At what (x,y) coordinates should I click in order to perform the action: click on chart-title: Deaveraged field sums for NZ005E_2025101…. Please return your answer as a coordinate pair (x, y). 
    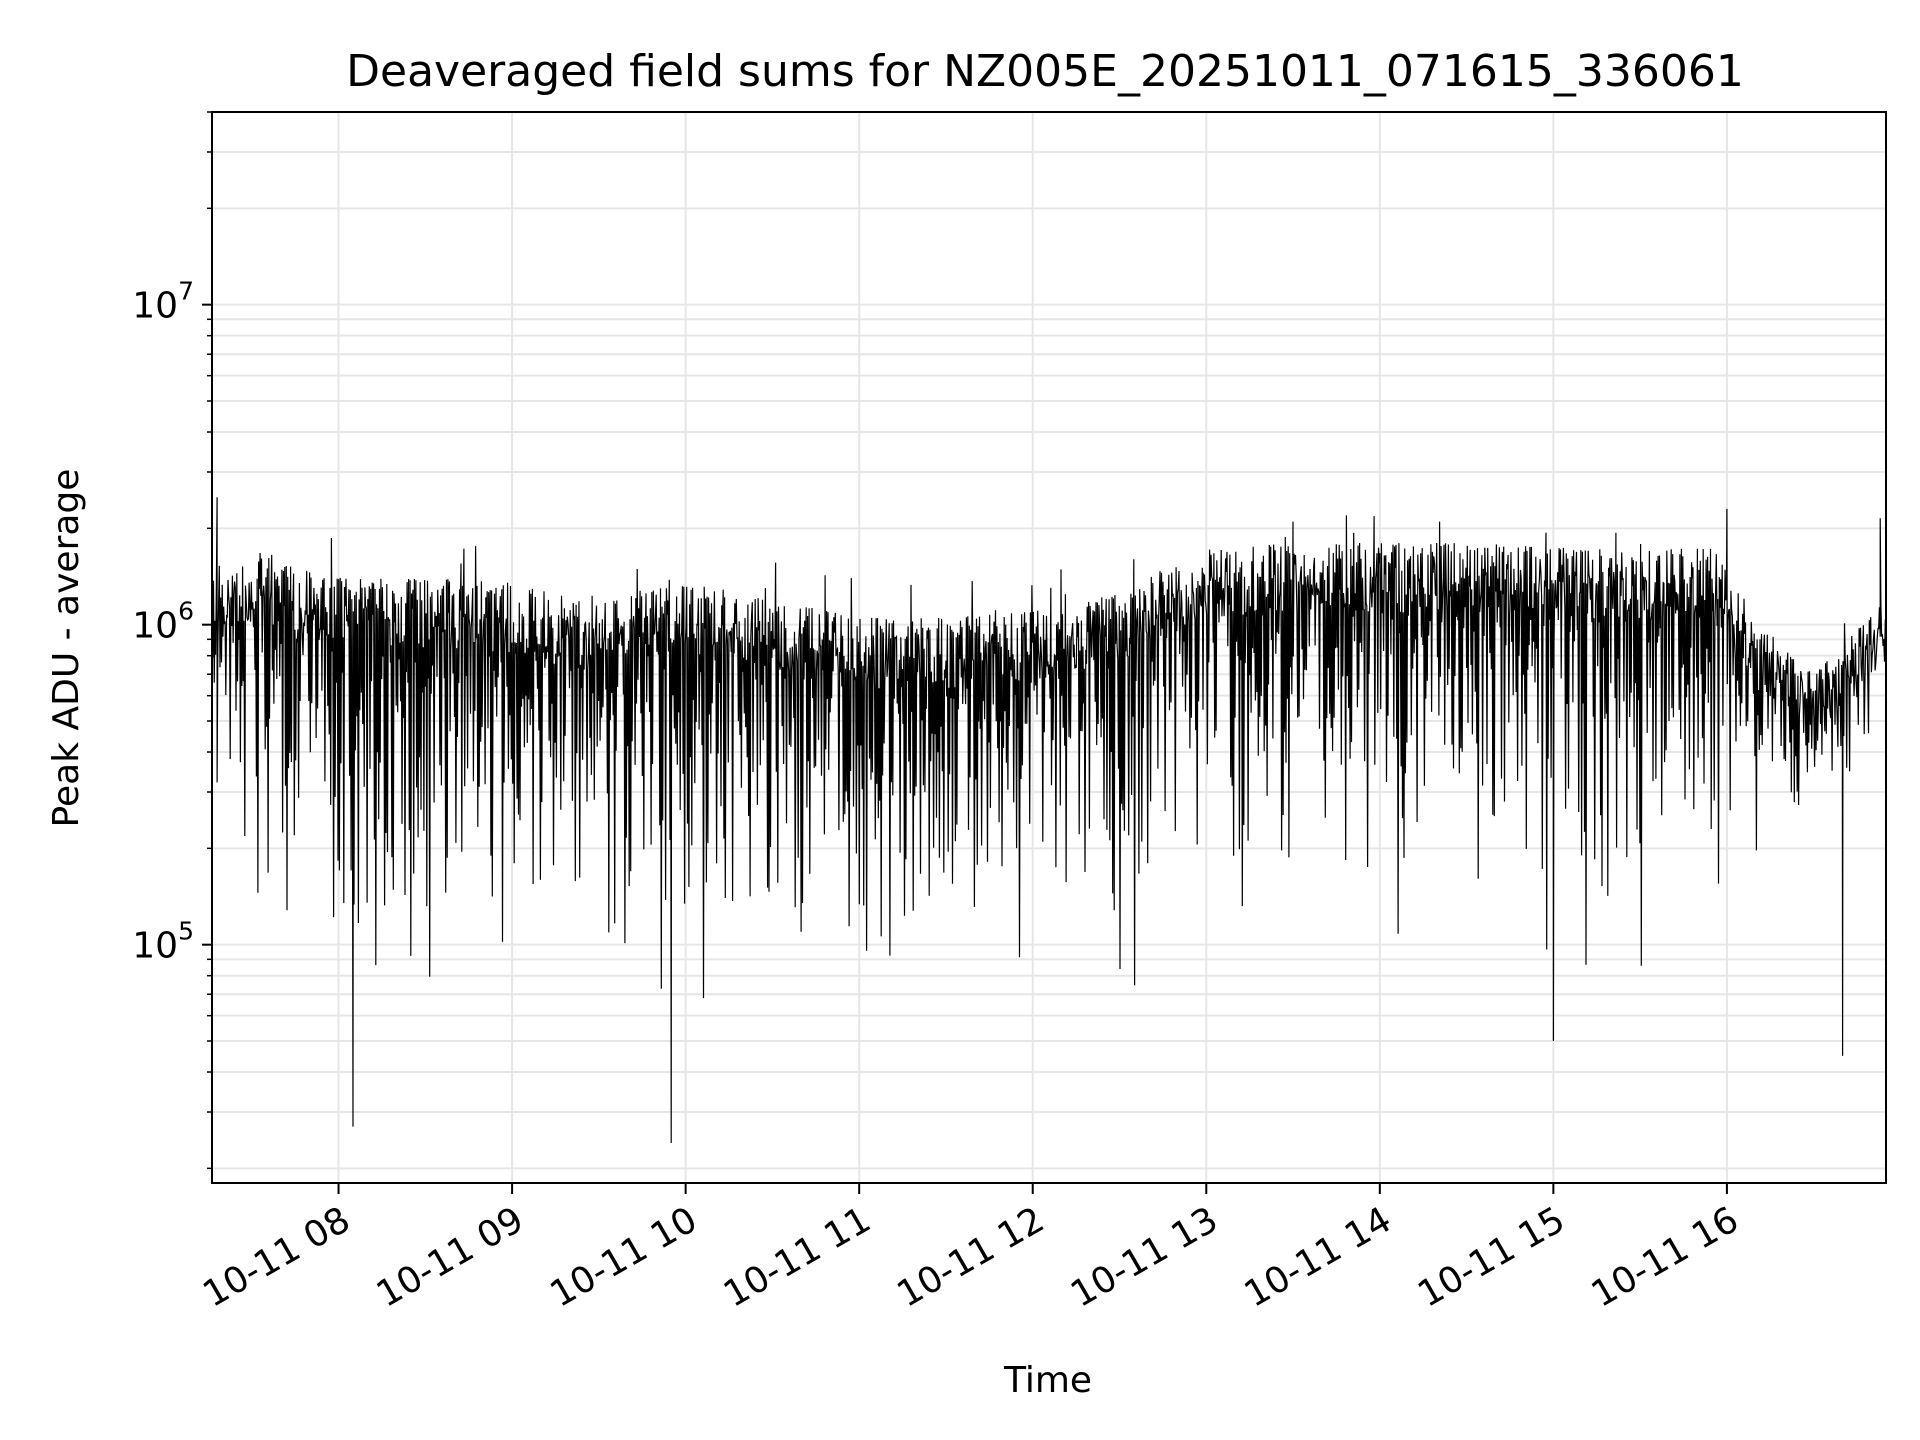
    Looking at the image, I should click on (1045, 71).